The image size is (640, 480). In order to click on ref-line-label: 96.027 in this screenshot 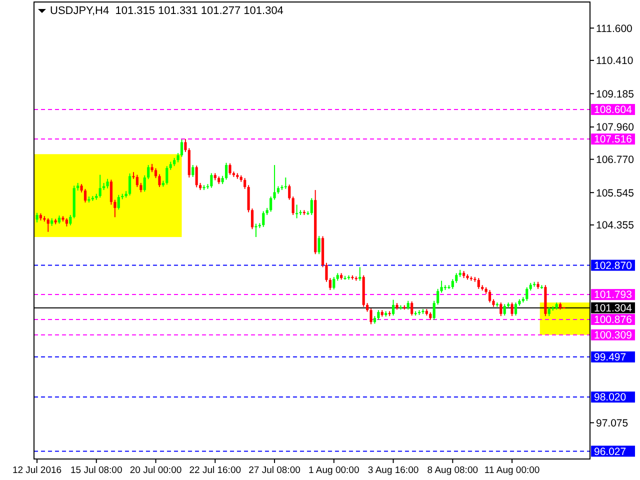, I will do `click(610, 452)`.